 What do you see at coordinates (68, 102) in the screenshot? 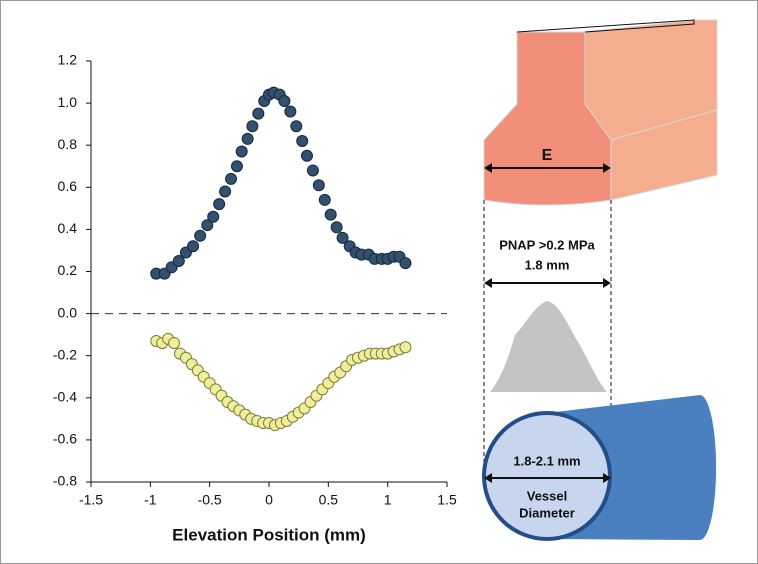
I see `y-tick-label: 1.0` at bounding box center [68, 102].